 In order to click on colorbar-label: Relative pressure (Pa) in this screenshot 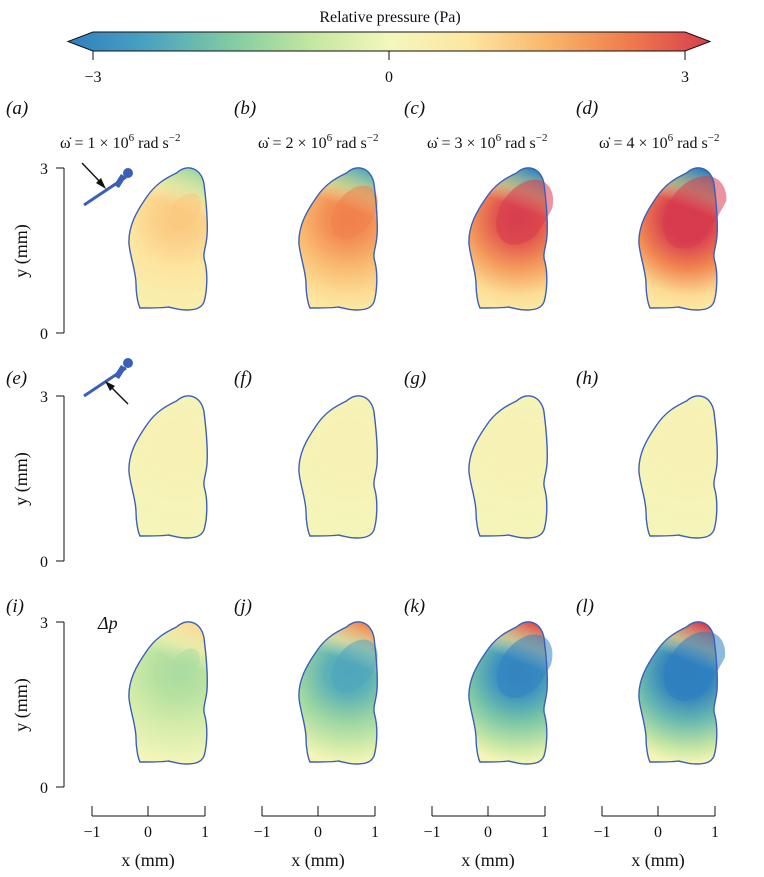, I will do `click(389, 17)`.